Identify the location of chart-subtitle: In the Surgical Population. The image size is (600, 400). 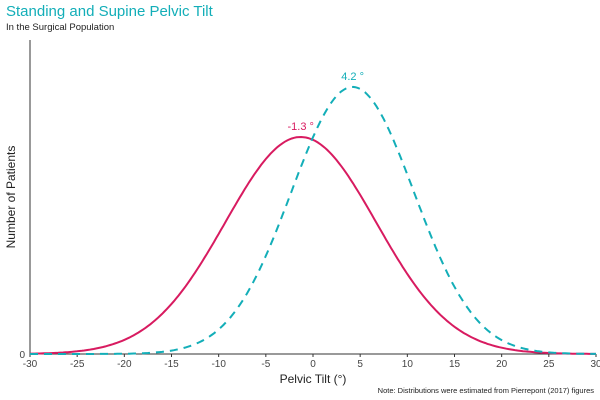
(60, 27).